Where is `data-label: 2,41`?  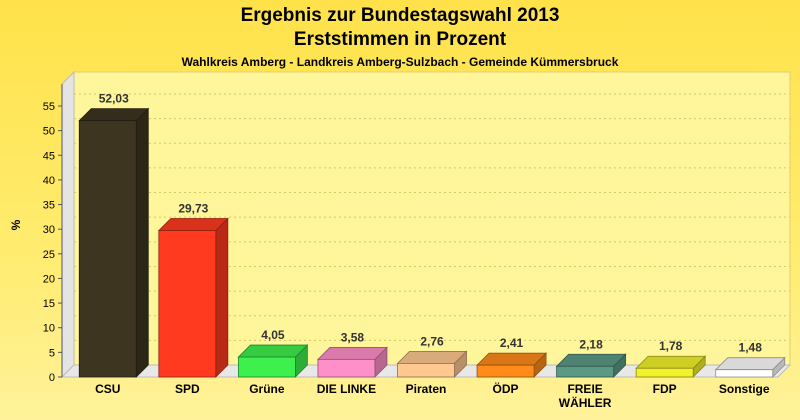
data-label: 2,41 is located at coordinates (512, 343).